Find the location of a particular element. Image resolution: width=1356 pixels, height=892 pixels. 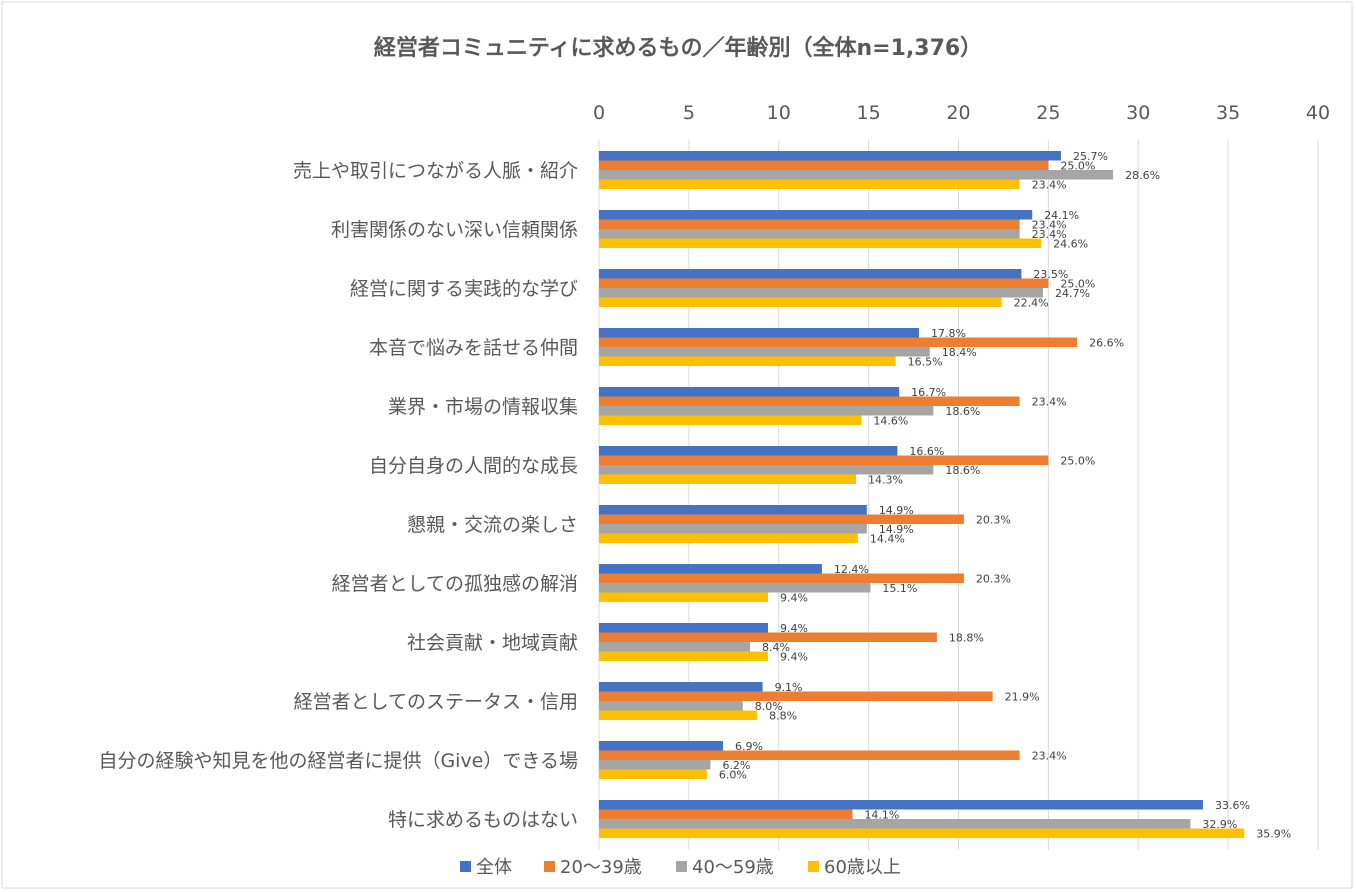

data-label: 22.4% is located at coordinates (1031, 302).